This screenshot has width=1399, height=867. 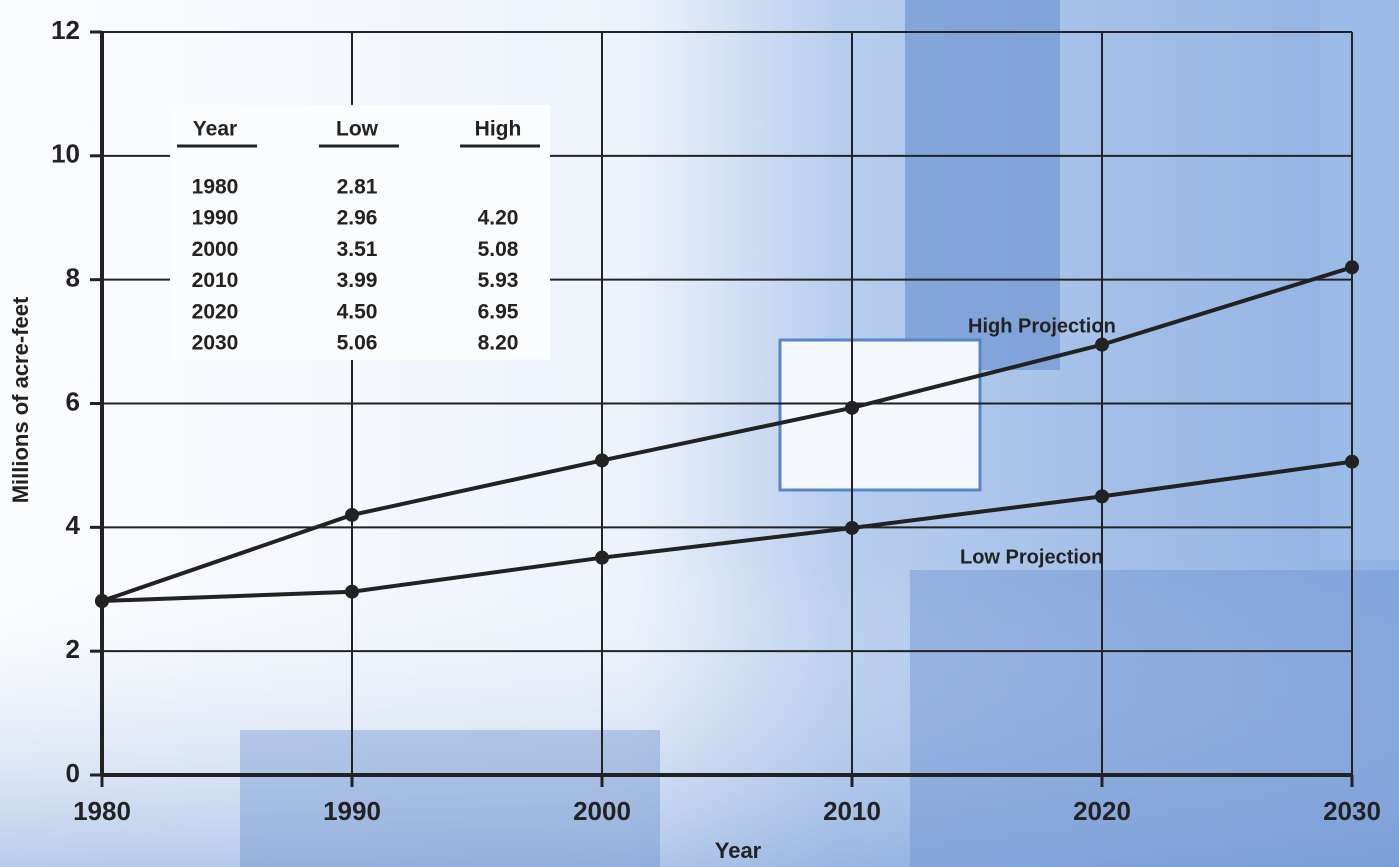 What do you see at coordinates (357, 249) in the screenshot?
I see `table-cell: 3.51` at bounding box center [357, 249].